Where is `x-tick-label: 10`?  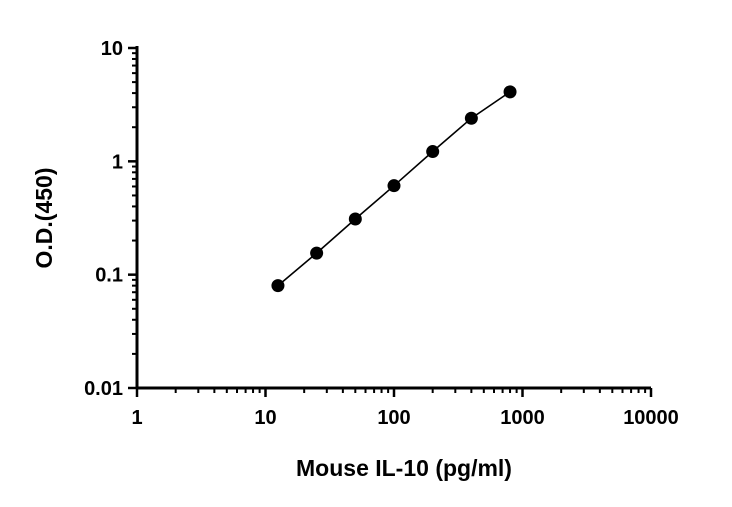
x-tick-label: 10 is located at coordinates (265, 418).